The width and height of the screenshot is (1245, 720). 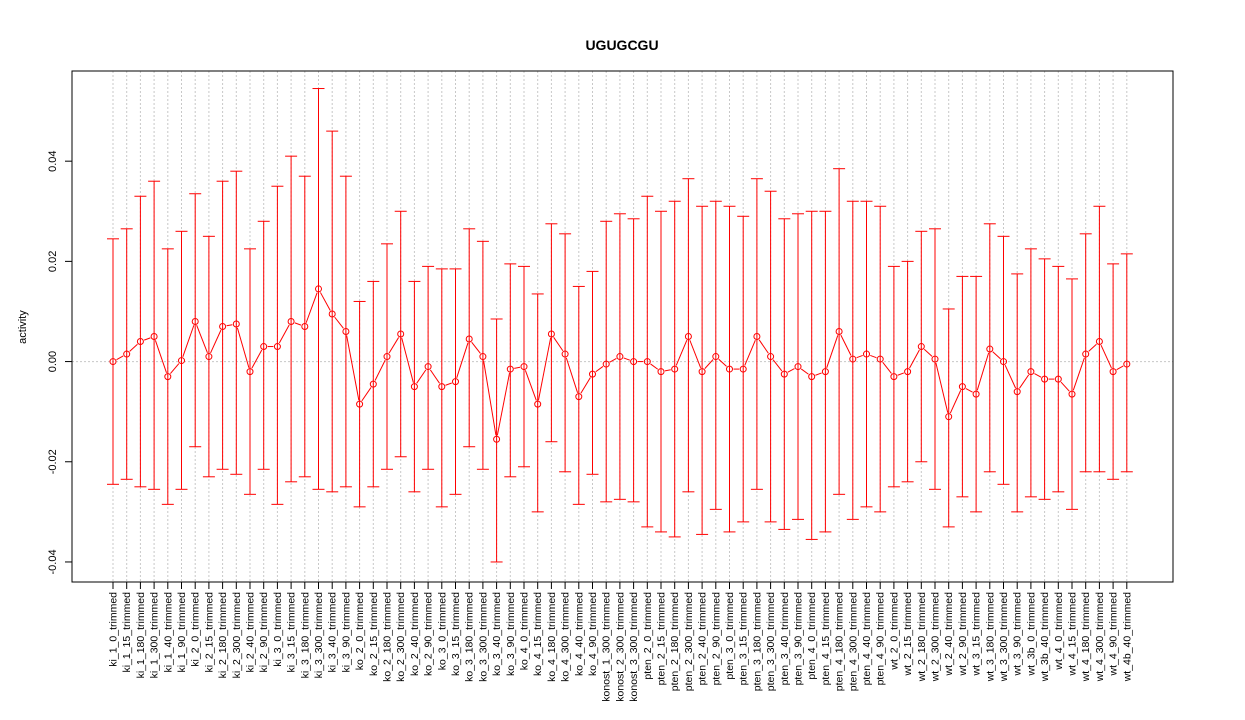 What do you see at coordinates (1004, 637) in the screenshot?
I see `x-tick-label: wt_3_300_trimmed` at bounding box center [1004, 637].